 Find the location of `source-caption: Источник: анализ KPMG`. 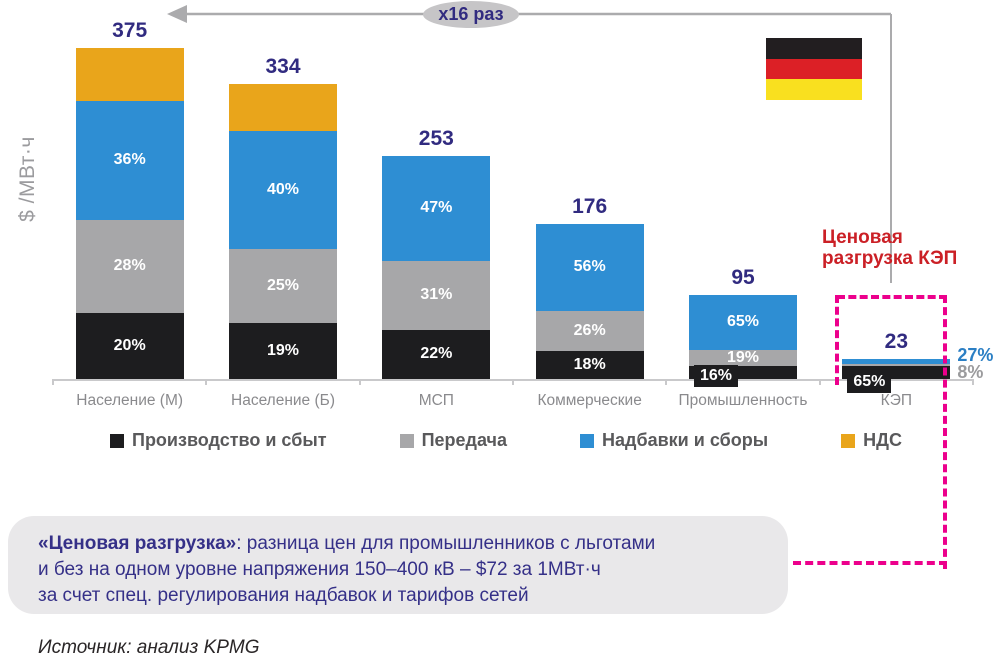

source-caption: Источник: анализ KPMG is located at coordinates (149, 647).